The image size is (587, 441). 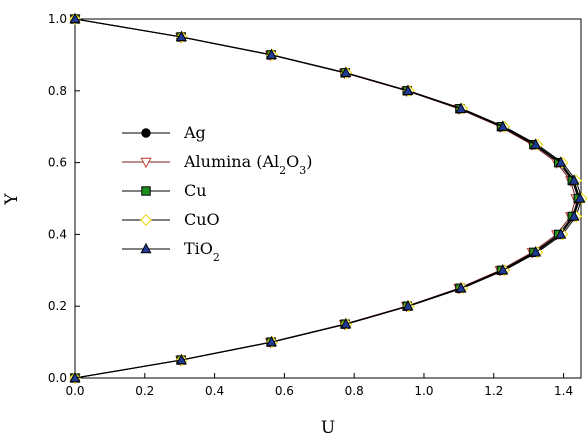 I want to click on x-tick-label: 1.2, so click(x=493, y=391).